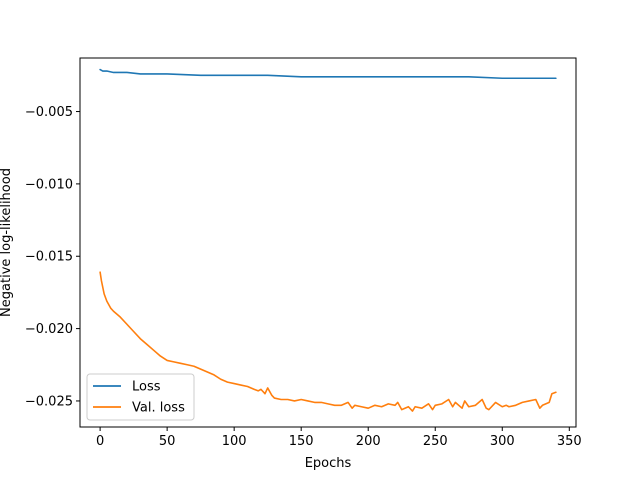 The image size is (640, 484). Describe the element at coordinates (49, 184) in the screenshot. I see `y-tick-label: −0.010` at that location.